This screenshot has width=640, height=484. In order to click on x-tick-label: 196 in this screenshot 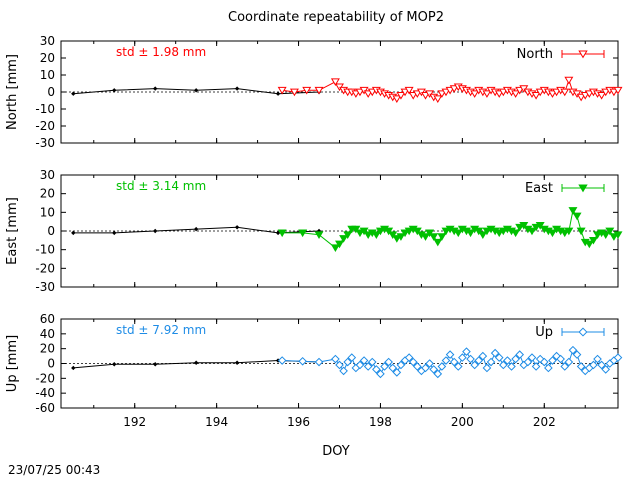, I will do `click(298, 422)`.